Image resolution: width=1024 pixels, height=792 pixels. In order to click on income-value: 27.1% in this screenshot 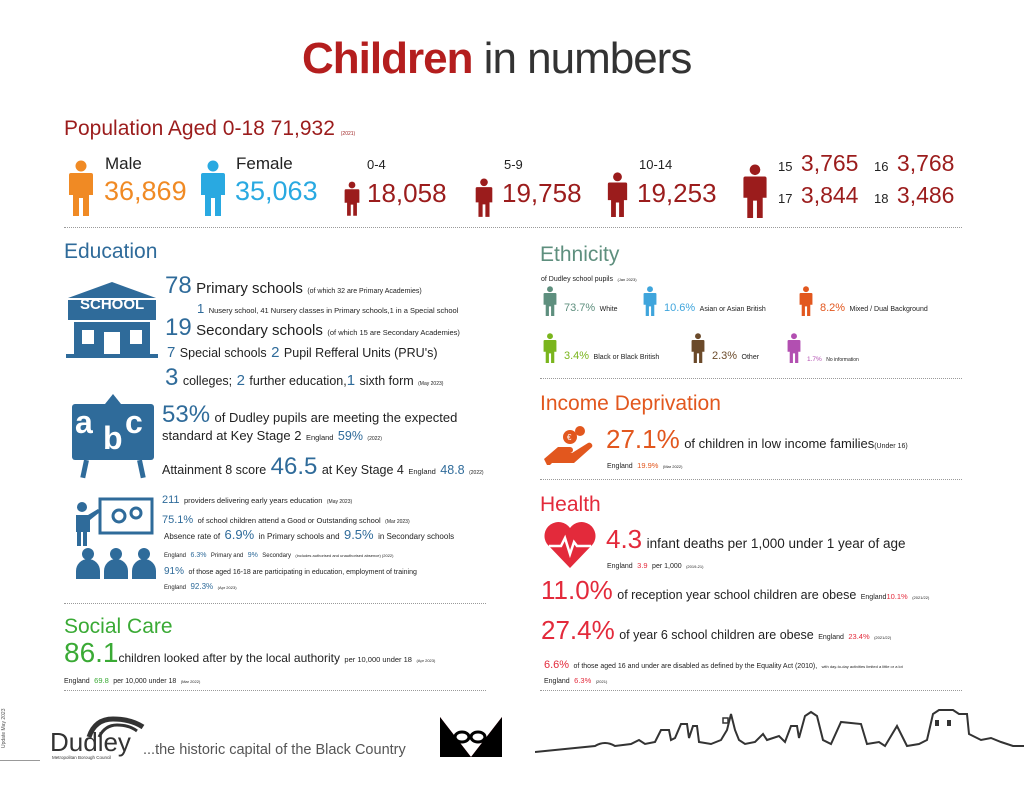, I will do `click(643, 439)`.